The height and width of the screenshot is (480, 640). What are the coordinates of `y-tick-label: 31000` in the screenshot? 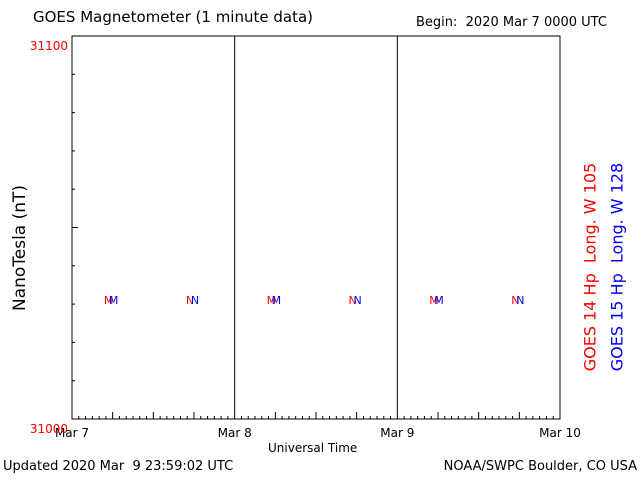 It's located at (49, 429).